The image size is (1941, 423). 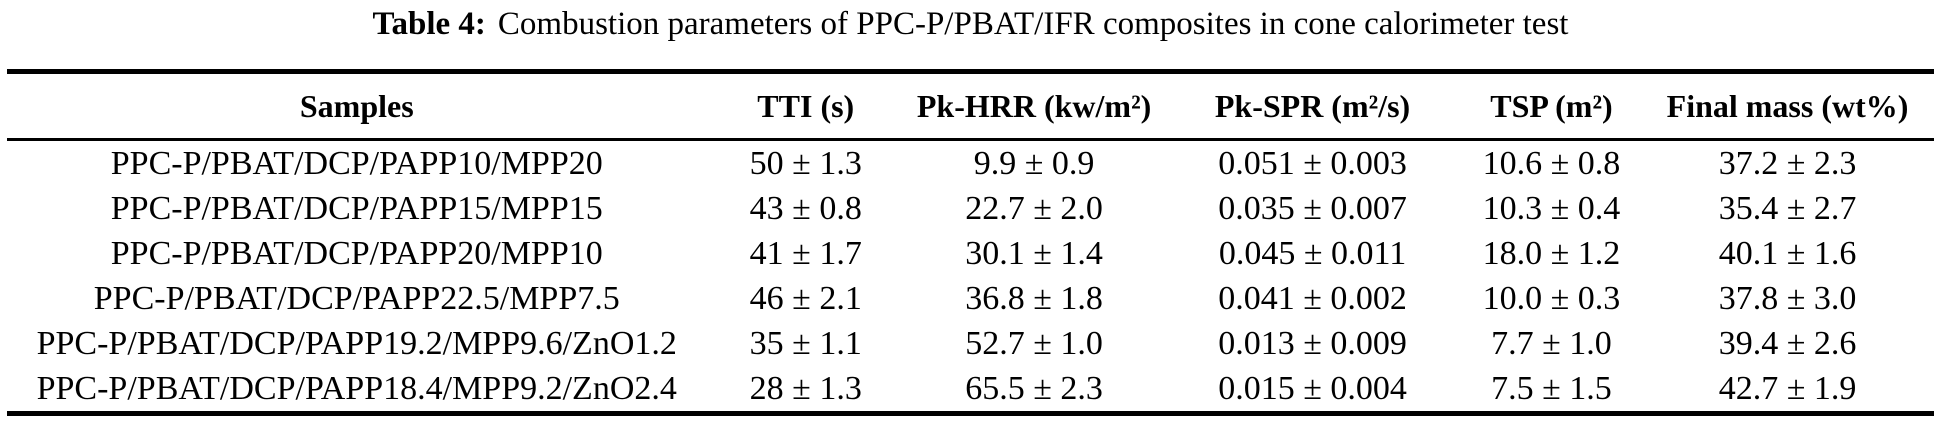 What do you see at coordinates (1787, 253) in the screenshot?
I see `cell-final-mass: 40.1 ± 1.6` at bounding box center [1787, 253].